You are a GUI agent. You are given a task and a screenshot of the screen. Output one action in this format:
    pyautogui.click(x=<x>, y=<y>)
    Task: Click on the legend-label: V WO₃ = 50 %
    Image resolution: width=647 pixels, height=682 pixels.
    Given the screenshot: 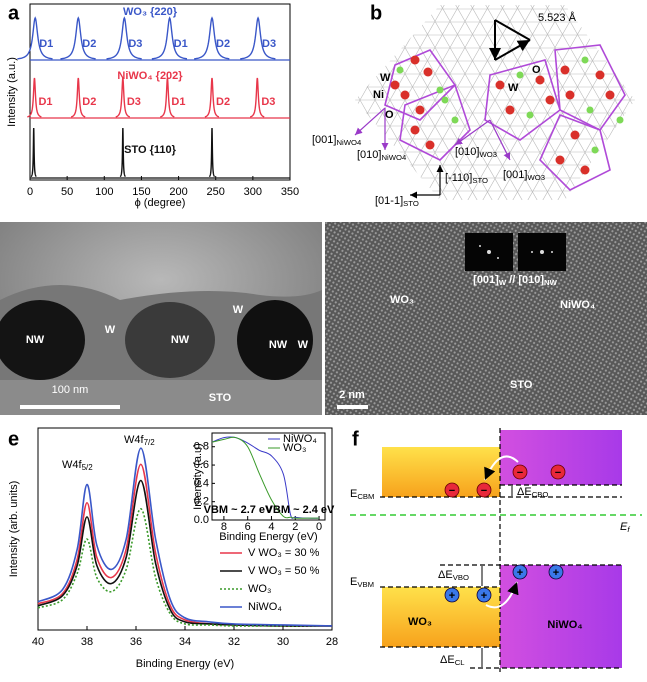 What is the action you would take?
    pyautogui.click(x=284, y=571)
    